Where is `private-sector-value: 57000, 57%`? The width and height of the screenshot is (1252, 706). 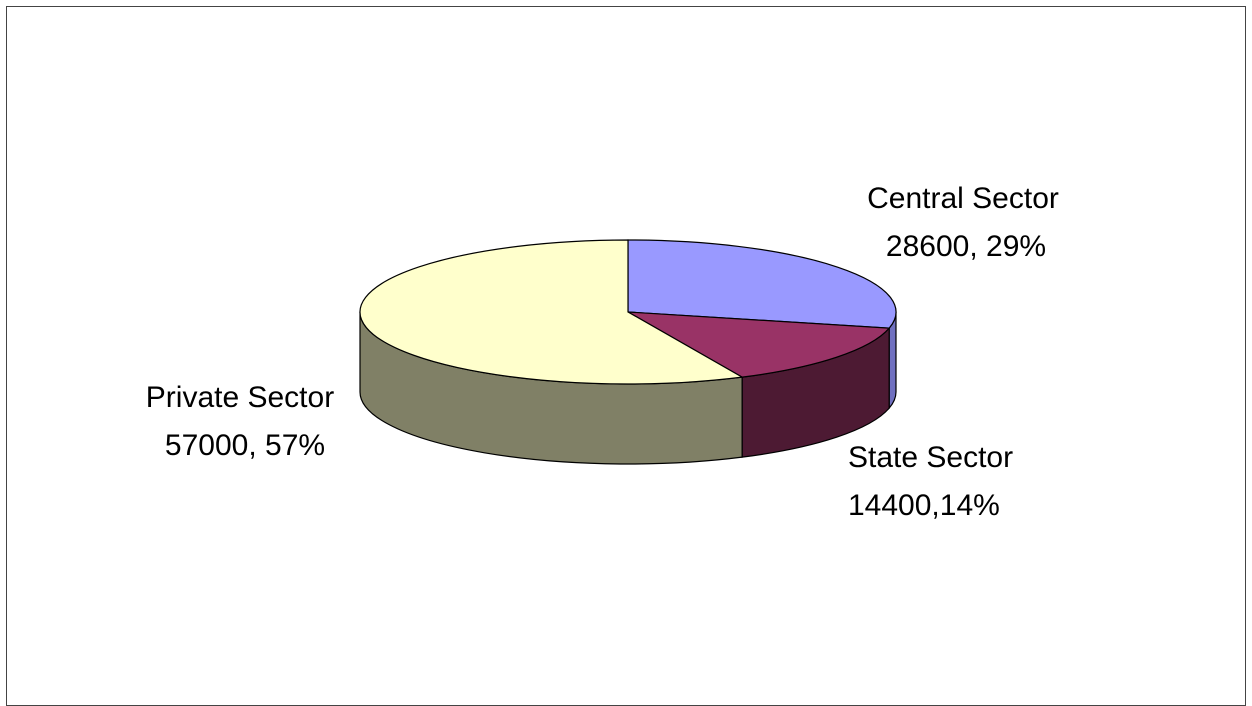
private-sector-value: 57000, 57% is located at coordinates (245, 445).